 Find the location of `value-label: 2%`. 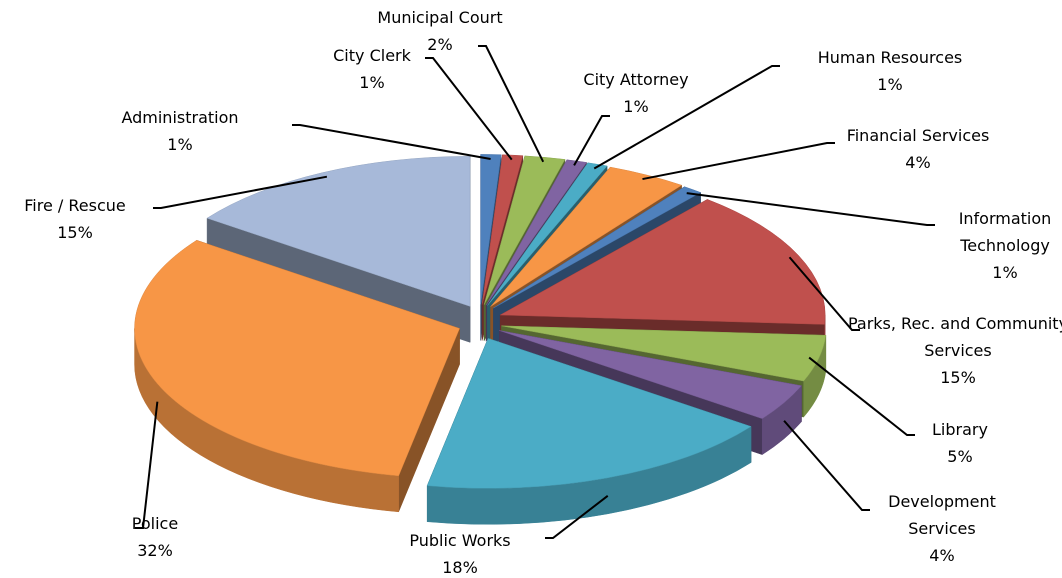

value-label: 2% is located at coordinates (440, 44).